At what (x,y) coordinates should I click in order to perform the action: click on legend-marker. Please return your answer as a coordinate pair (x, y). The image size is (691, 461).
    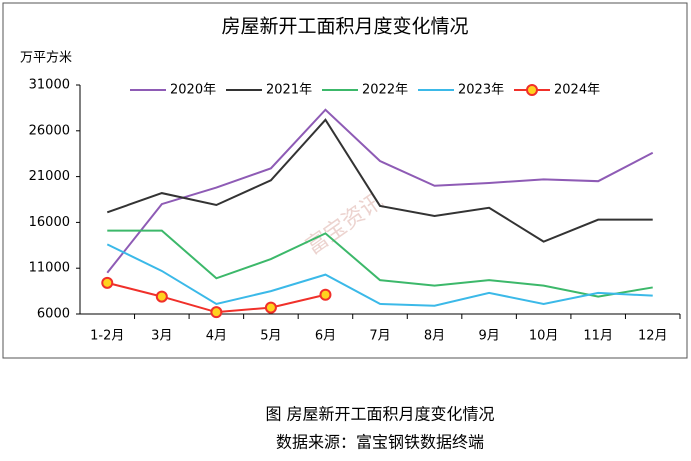
    Looking at the image, I should click on (532, 90).